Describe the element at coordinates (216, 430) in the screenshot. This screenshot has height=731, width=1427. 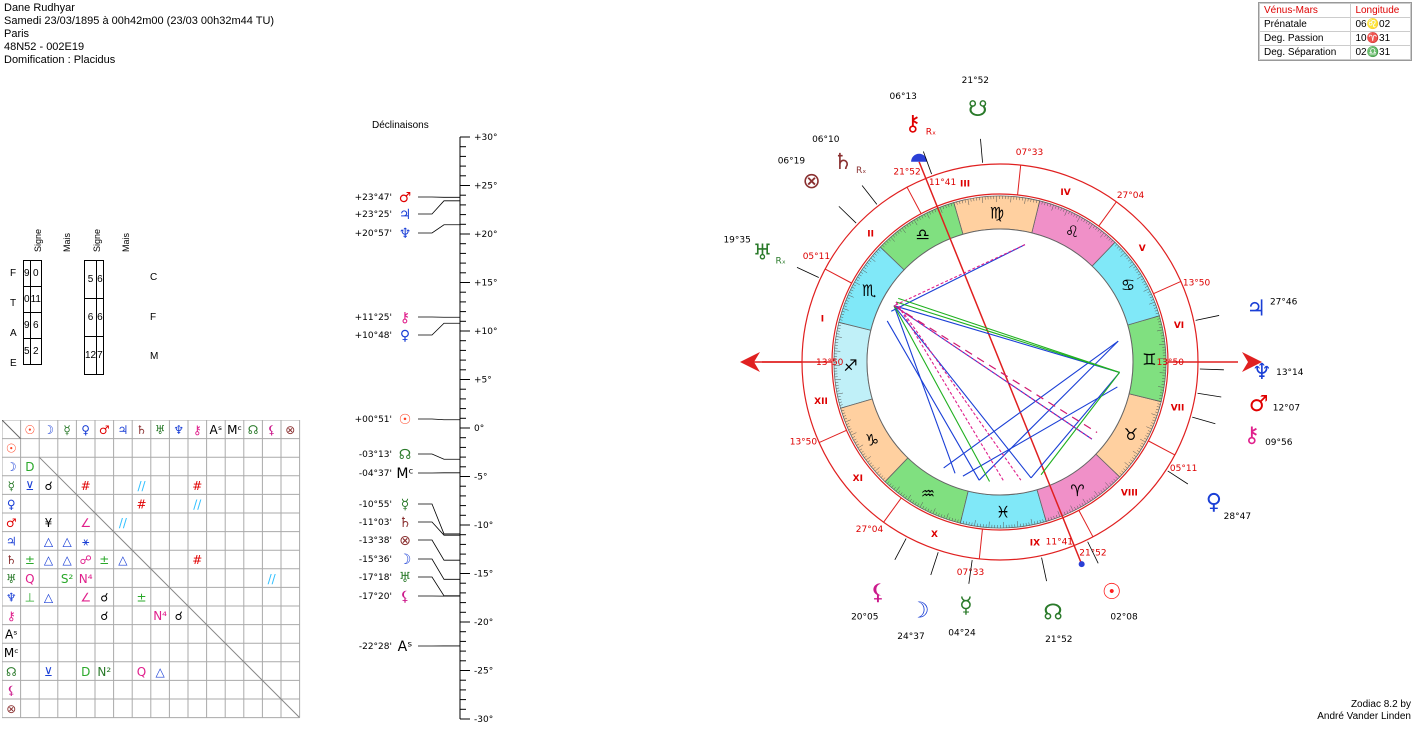
I see `aspect-col-glyph: Aˢ` at that location.